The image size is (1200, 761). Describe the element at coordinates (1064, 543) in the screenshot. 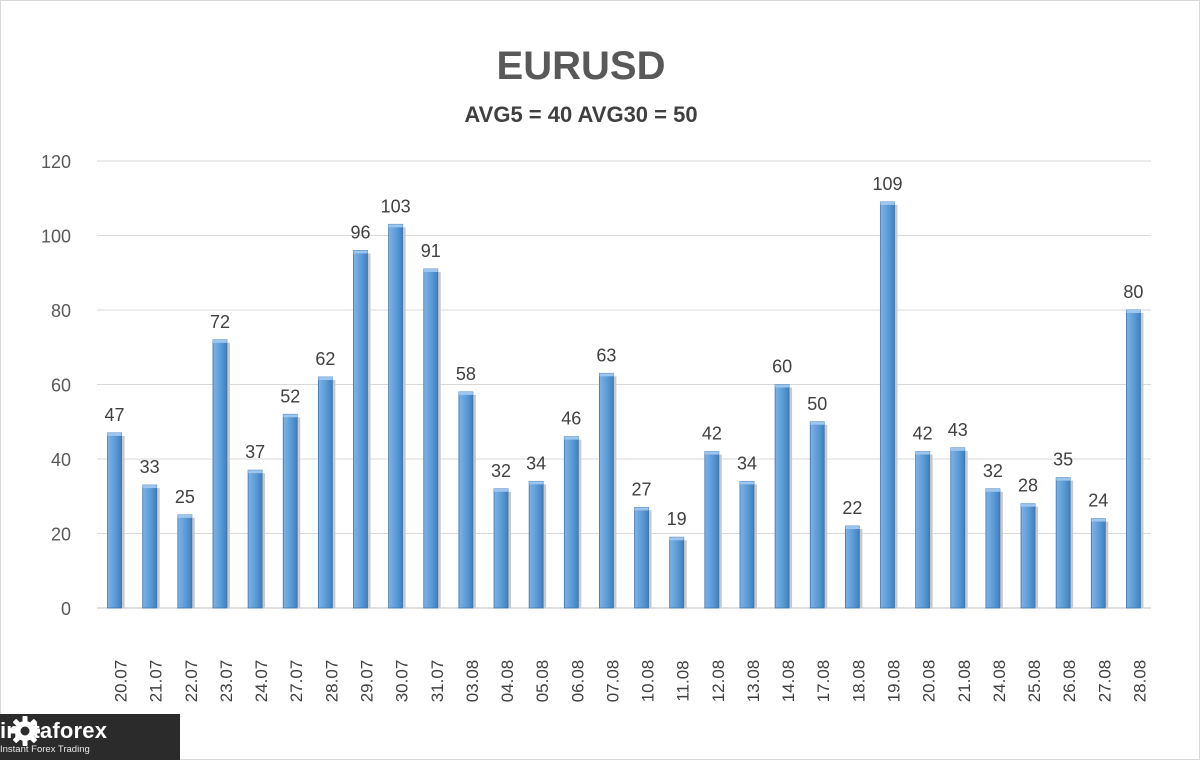

I see `bar-26.08` at that location.